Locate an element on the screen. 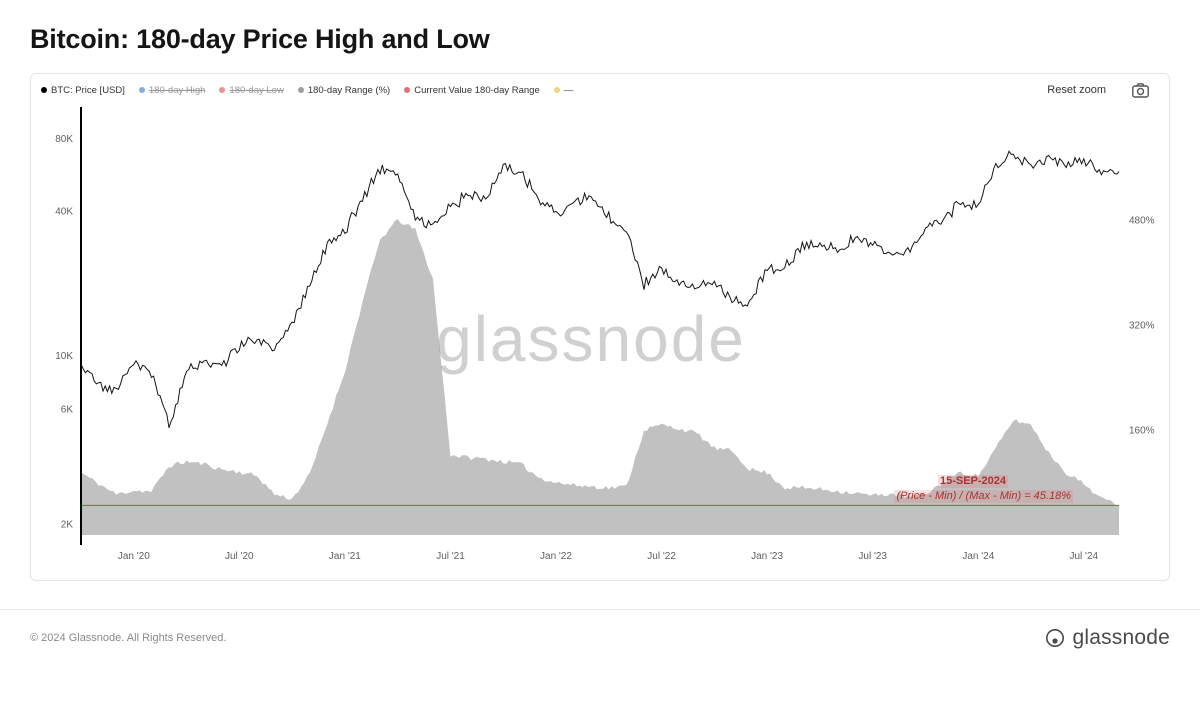  legend-item: 180-day Low is located at coordinates (251, 90).